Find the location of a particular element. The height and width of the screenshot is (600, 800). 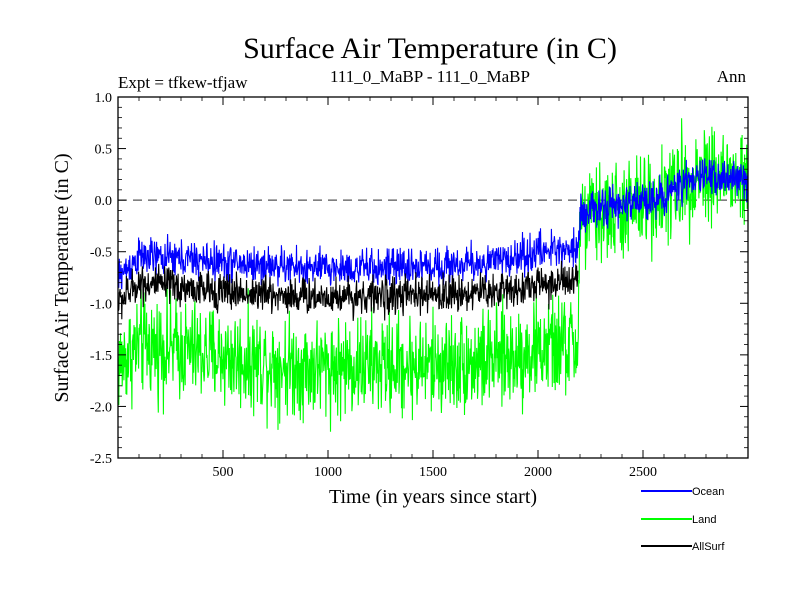

legend-label-allsurf: AllSurf is located at coordinates (708, 547).